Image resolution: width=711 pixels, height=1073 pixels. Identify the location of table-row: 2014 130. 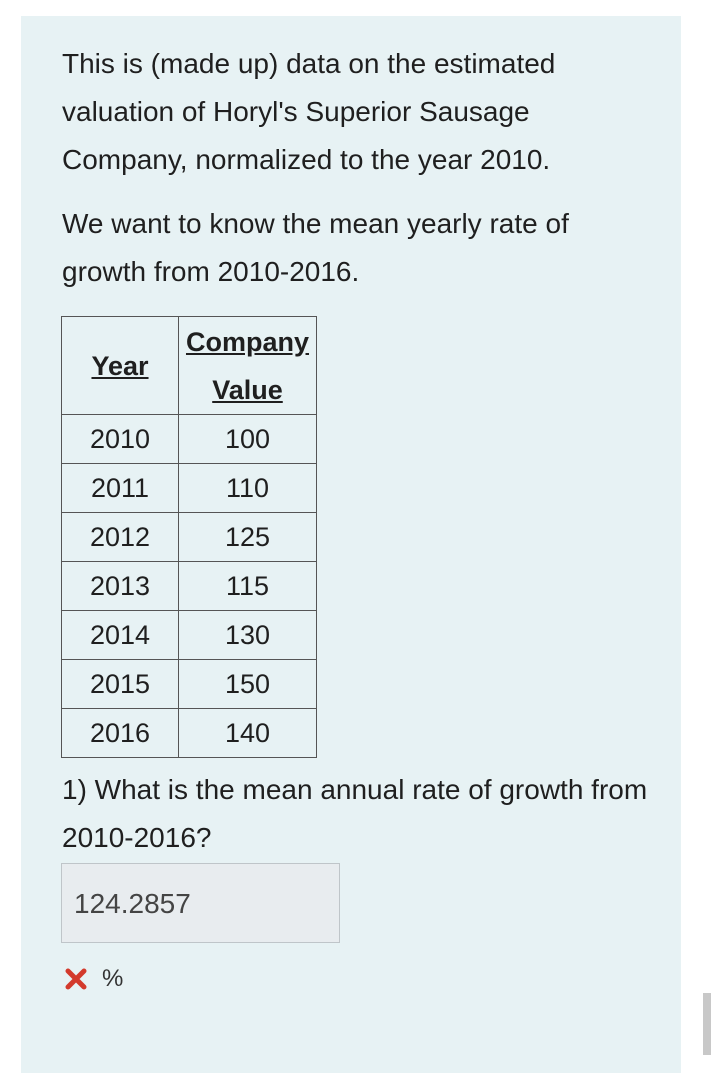
(189, 635).